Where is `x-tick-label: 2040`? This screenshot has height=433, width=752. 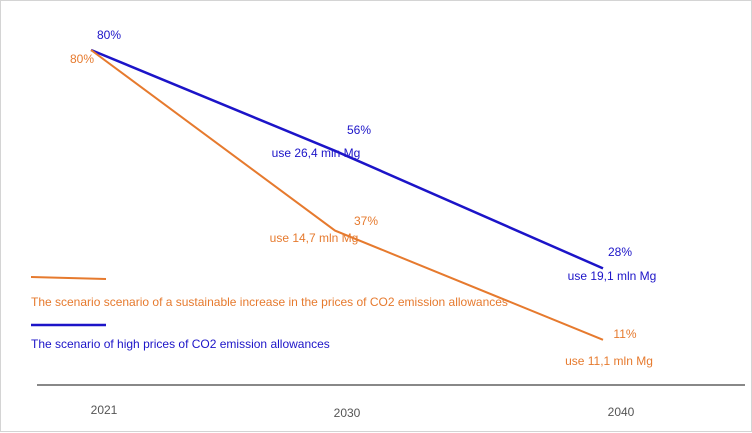 x-tick-label: 2040 is located at coordinates (621, 412).